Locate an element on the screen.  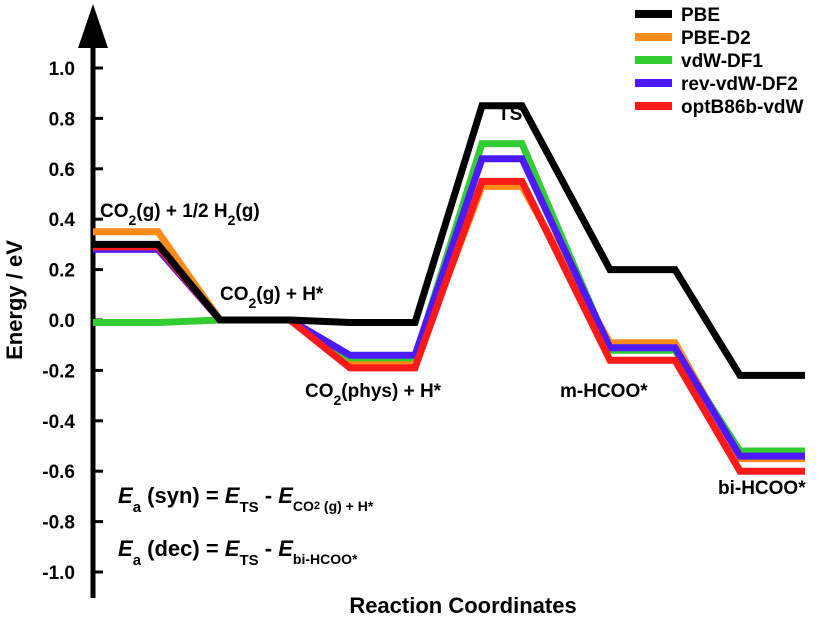
y-tick-label: 0.6 is located at coordinates (62, 170).